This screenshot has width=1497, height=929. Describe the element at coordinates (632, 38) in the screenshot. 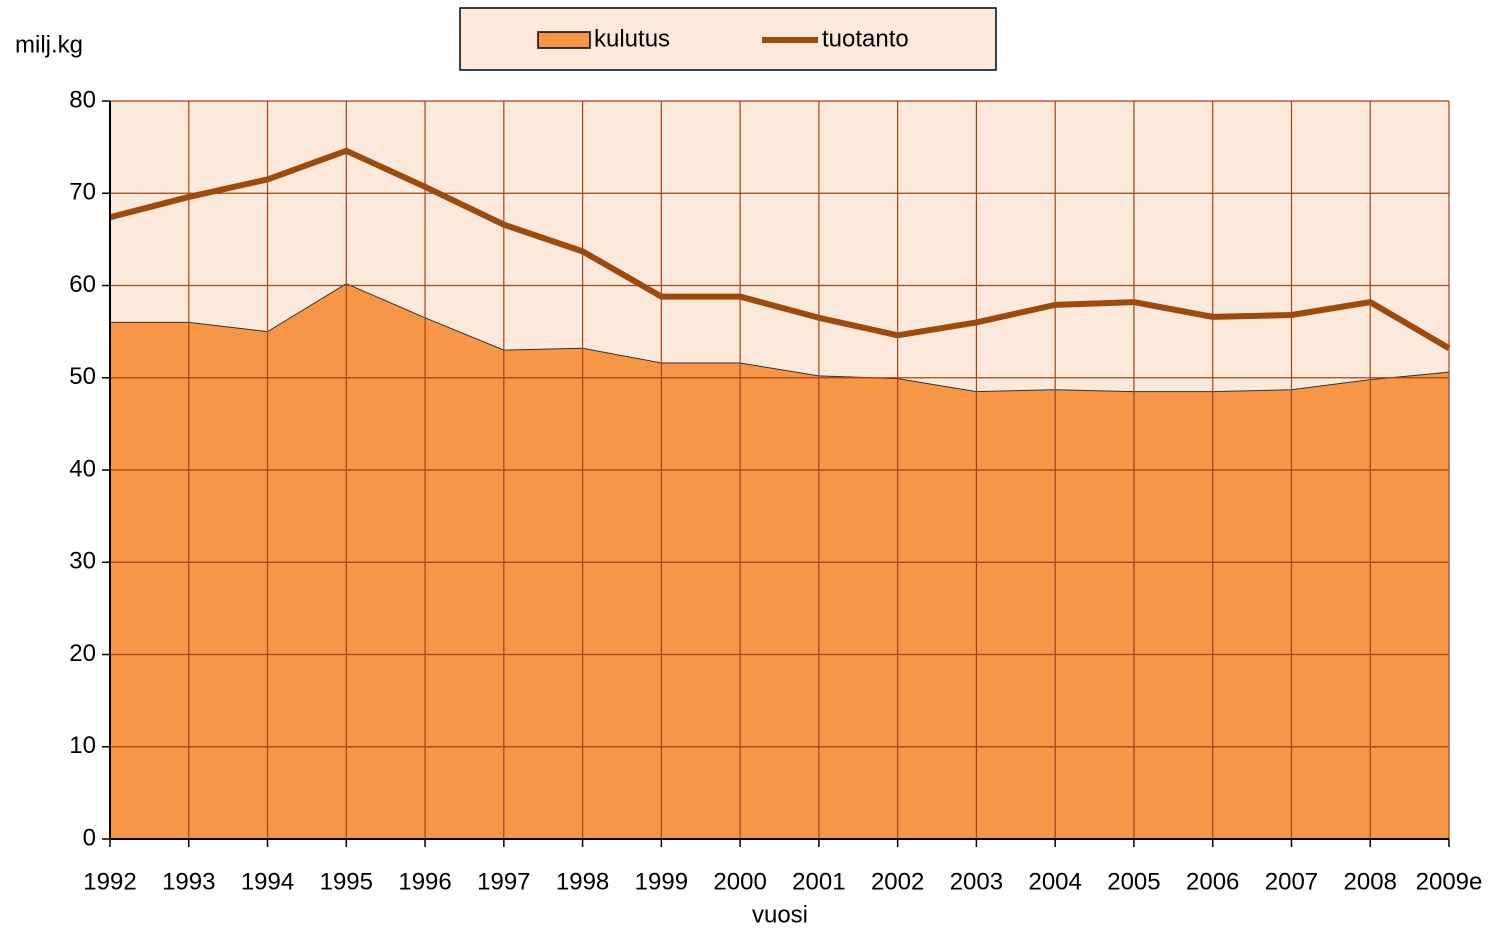

I see `legend-label: kulutus` at that location.